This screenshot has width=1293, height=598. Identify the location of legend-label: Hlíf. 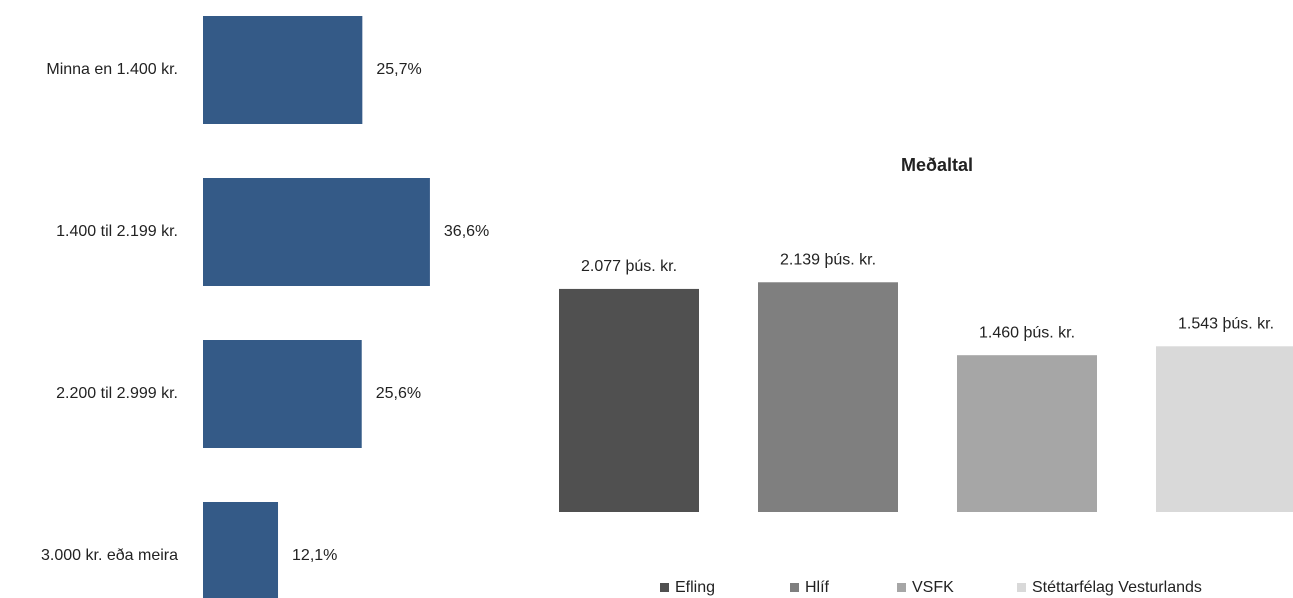
(817, 587).